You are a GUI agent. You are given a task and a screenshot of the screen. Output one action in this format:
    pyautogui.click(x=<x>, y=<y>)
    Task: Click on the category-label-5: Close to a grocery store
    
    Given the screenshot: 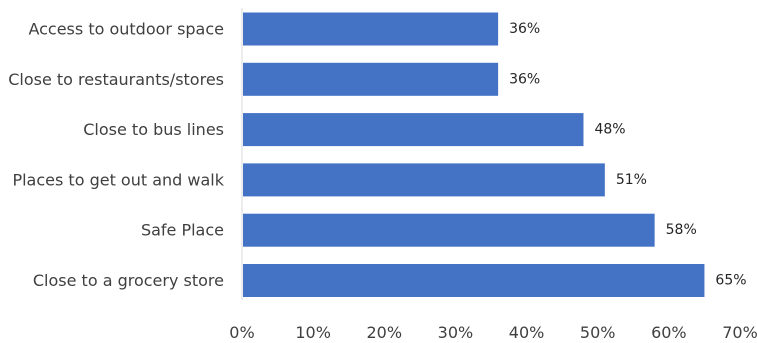 What is the action you would take?
    pyautogui.click(x=128, y=280)
    